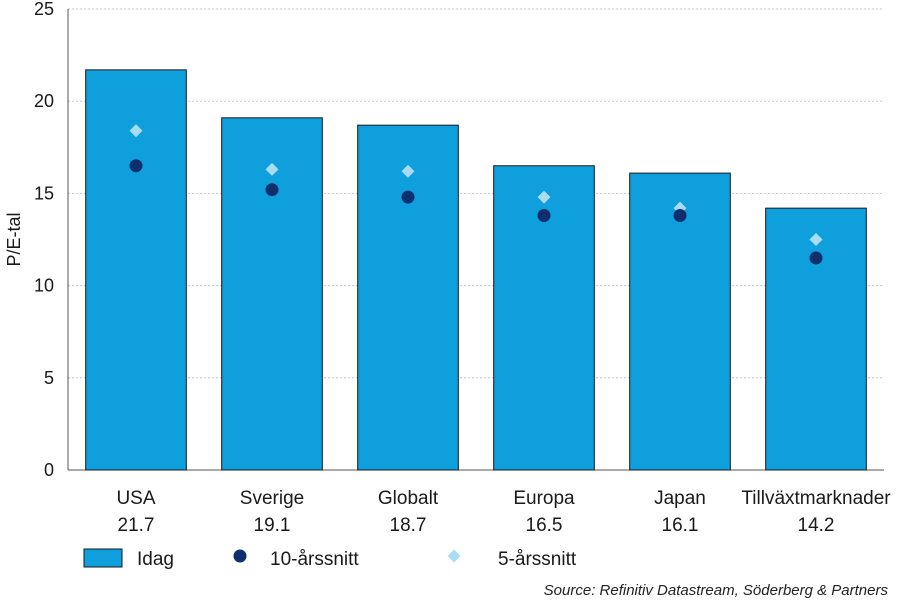  Describe the element at coordinates (136, 525) in the screenshot. I see `bar-value-label: 21.7` at that location.